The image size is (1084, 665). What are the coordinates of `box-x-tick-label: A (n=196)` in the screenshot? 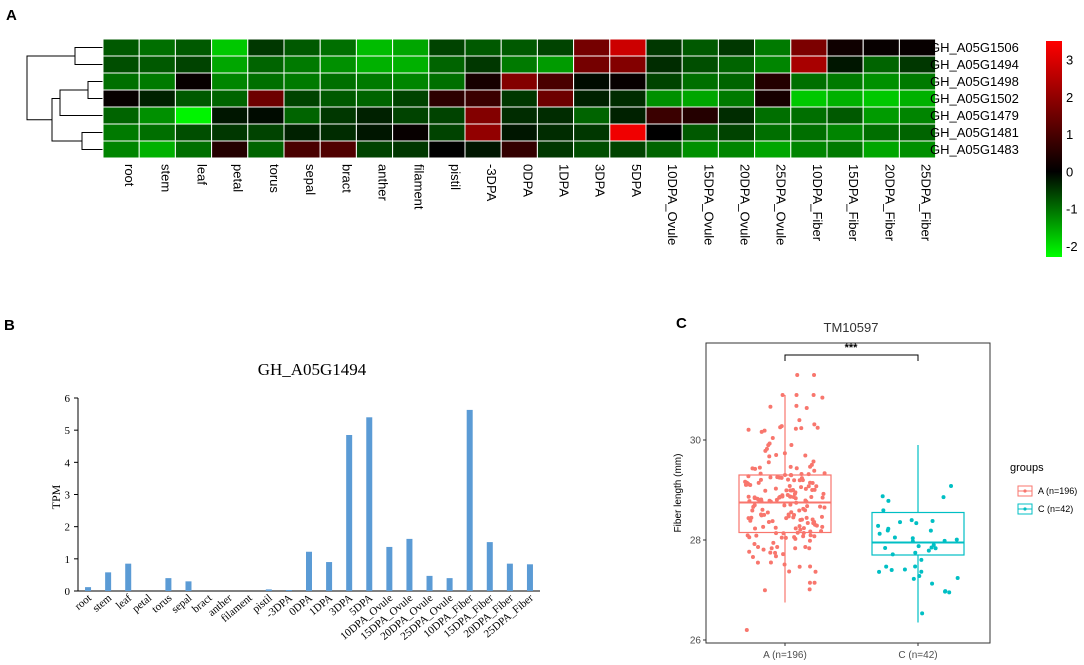 It's located at (785, 655).